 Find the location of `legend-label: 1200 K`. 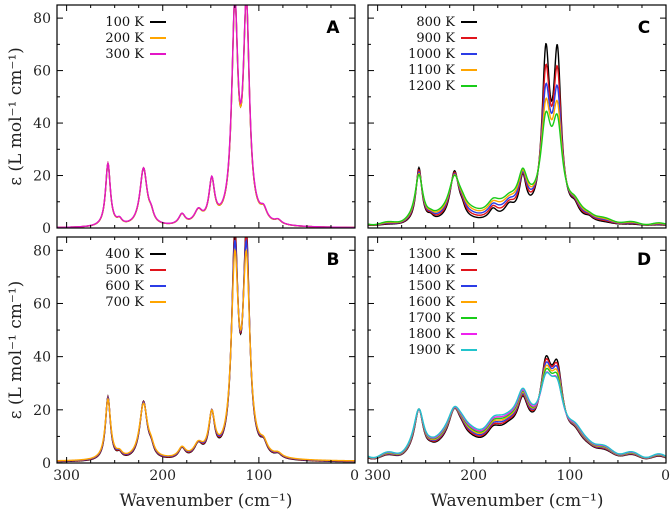

legend-label: 1200 K is located at coordinates (431, 86).